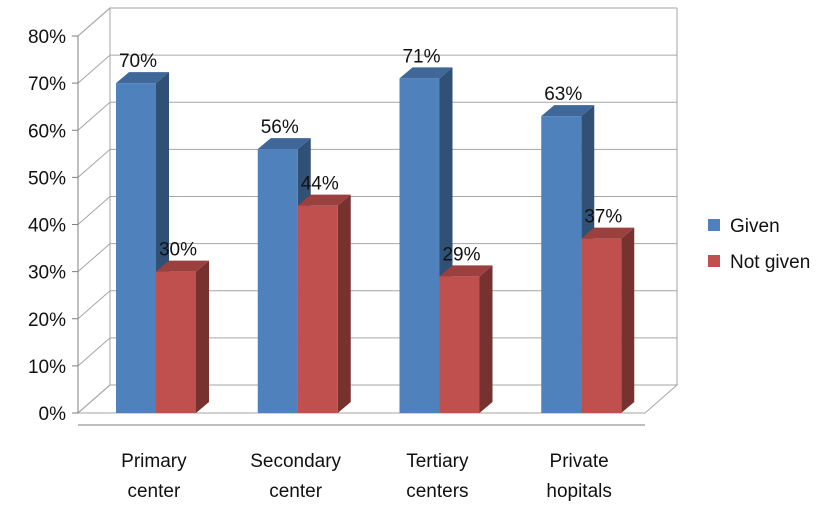  What do you see at coordinates (714, 261) in the screenshot?
I see `legend-swatch-not-given` at bounding box center [714, 261].